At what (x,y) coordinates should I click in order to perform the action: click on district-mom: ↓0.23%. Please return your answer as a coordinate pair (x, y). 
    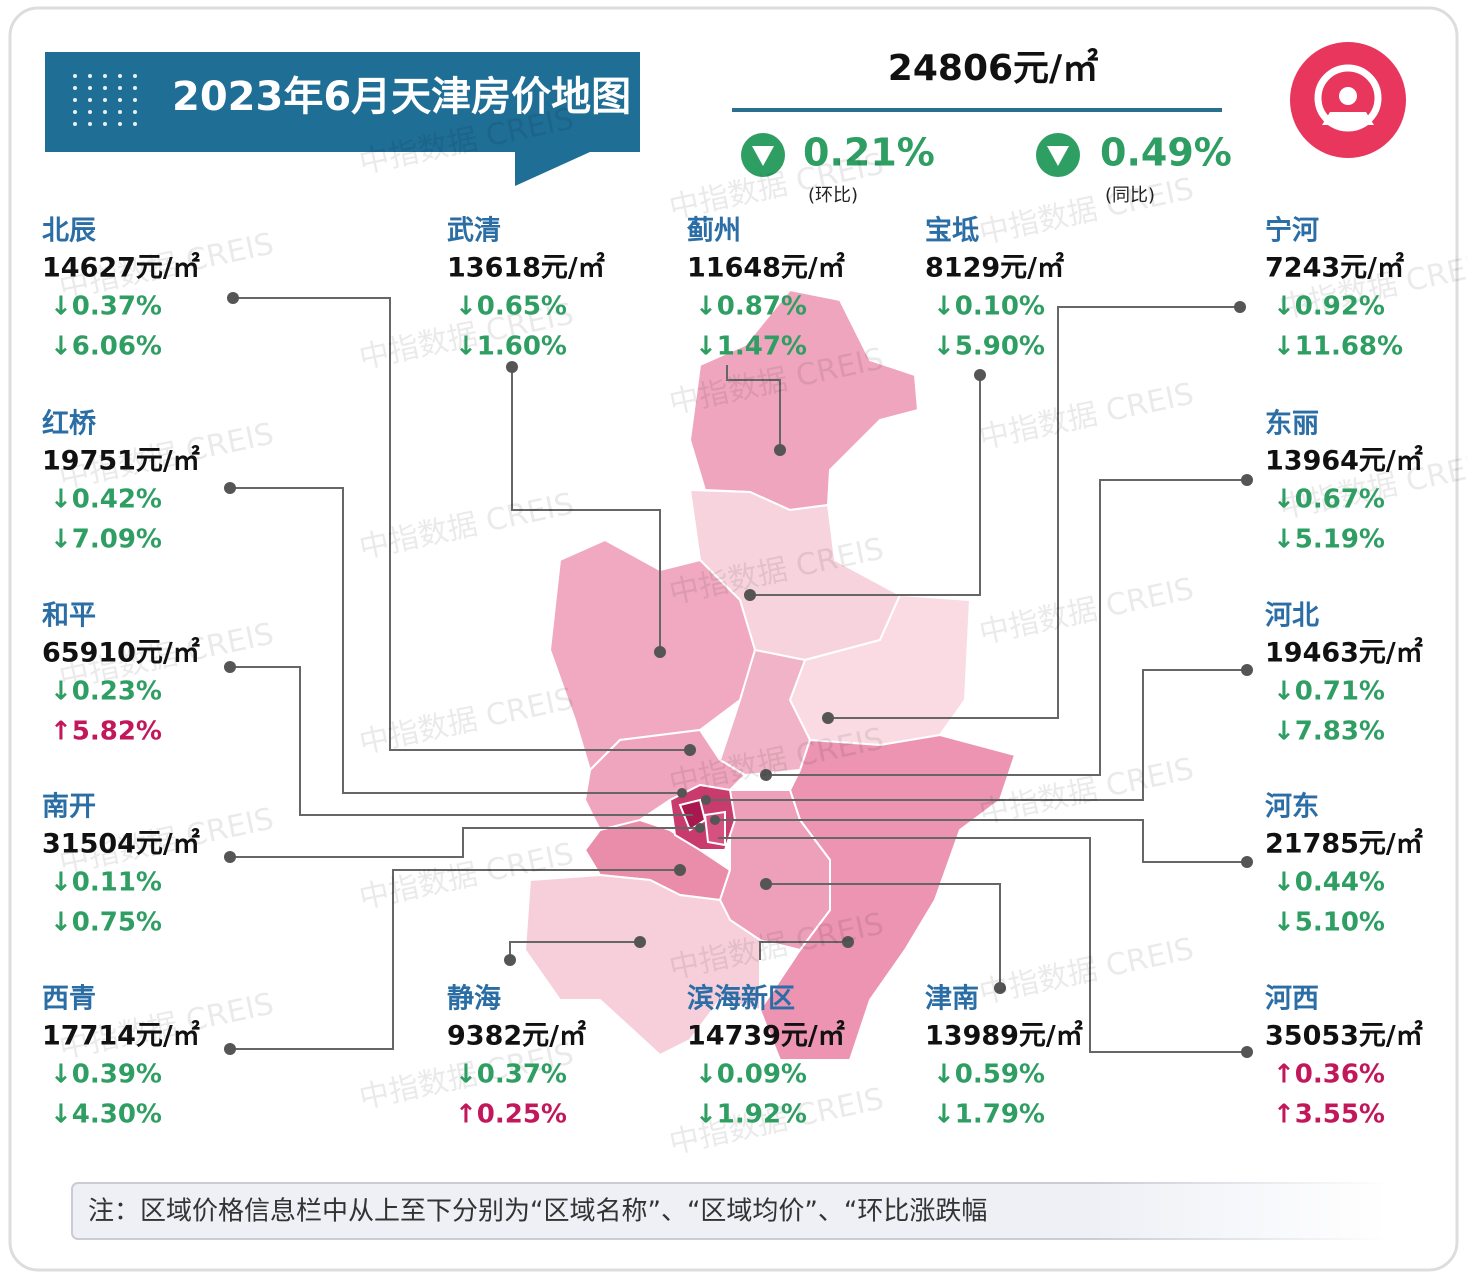
    Looking at the image, I should click on (106, 692).